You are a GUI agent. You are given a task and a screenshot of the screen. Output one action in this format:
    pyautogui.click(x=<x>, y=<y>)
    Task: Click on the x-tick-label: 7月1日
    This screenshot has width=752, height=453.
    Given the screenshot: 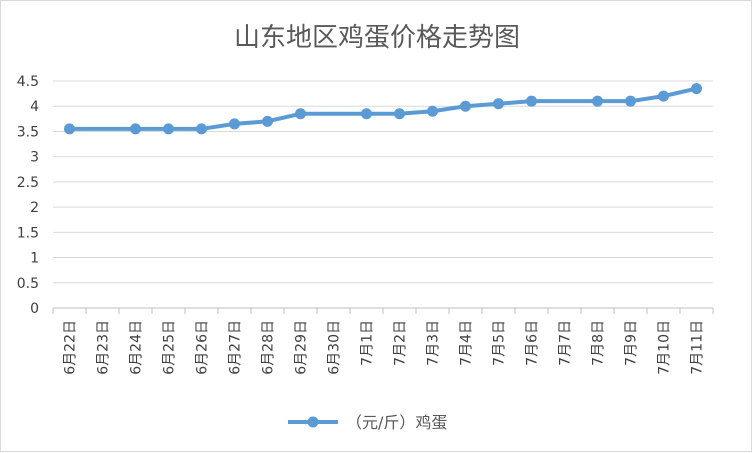 What is the action you would take?
    pyautogui.click(x=368, y=343)
    